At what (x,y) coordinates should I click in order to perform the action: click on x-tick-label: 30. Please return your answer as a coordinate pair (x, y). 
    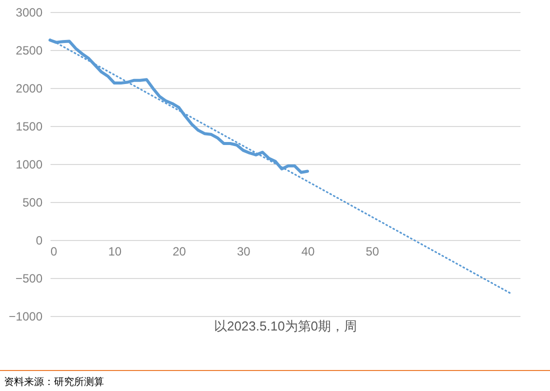
    Looking at the image, I should click on (243, 251).